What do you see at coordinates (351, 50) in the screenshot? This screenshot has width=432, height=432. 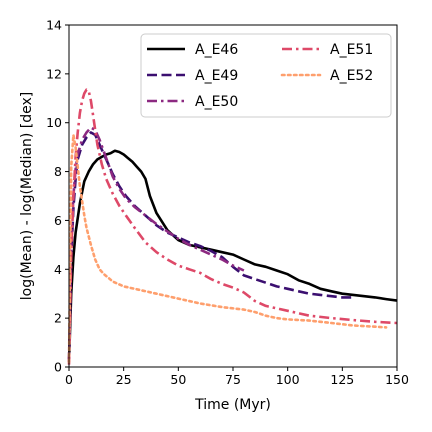 I see `legend-label: A_E51` at bounding box center [351, 50].